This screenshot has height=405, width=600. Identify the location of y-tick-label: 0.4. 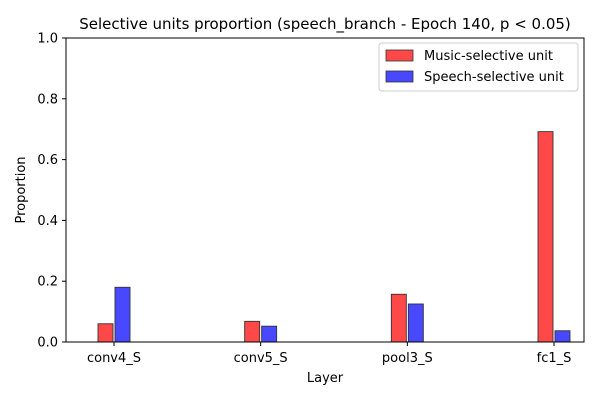
(47, 221).